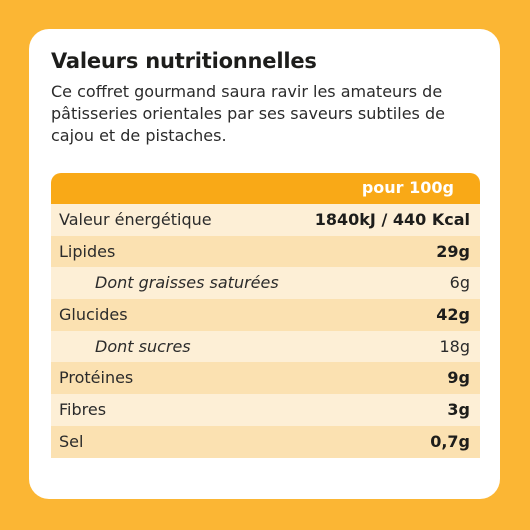 Image resolution: width=530 pixels, height=530 pixels. Describe the element at coordinates (265, 410) in the screenshot. I see `table-row-fibres: Fibres 3g` at that location.